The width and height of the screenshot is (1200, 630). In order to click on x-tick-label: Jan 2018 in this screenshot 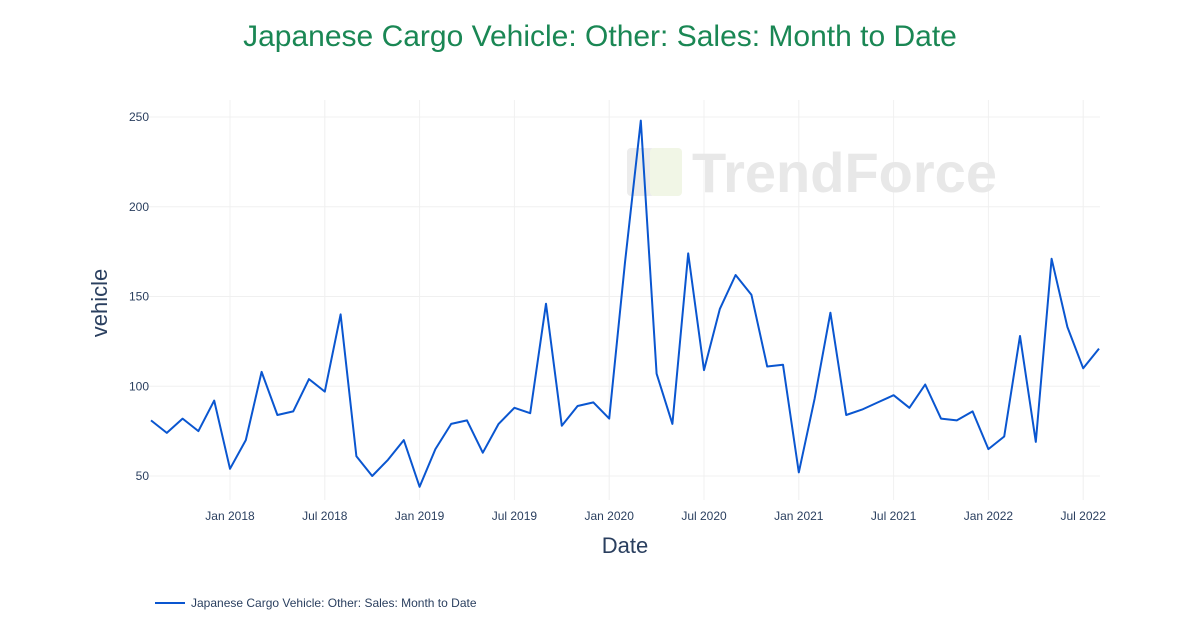, I will do `click(230, 516)`.